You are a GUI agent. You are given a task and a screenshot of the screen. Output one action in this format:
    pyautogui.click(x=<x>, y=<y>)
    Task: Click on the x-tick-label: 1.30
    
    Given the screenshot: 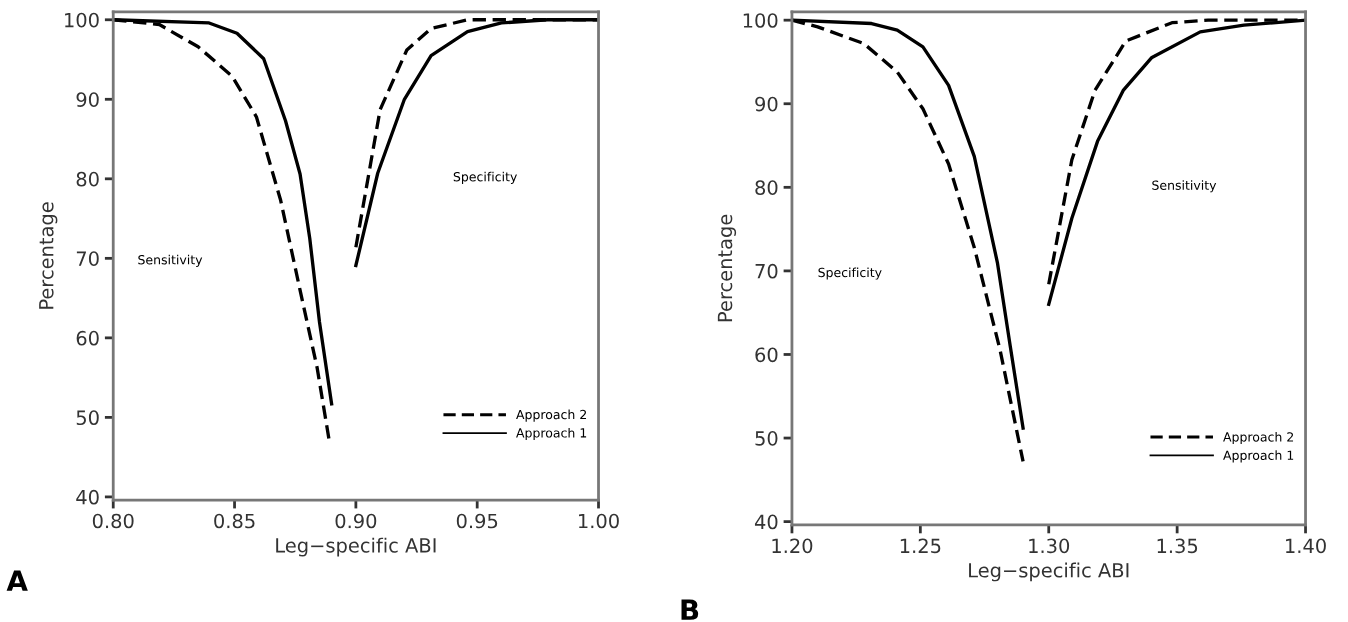 What is the action you would take?
    pyautogui.click(x=1049, y=546)
    